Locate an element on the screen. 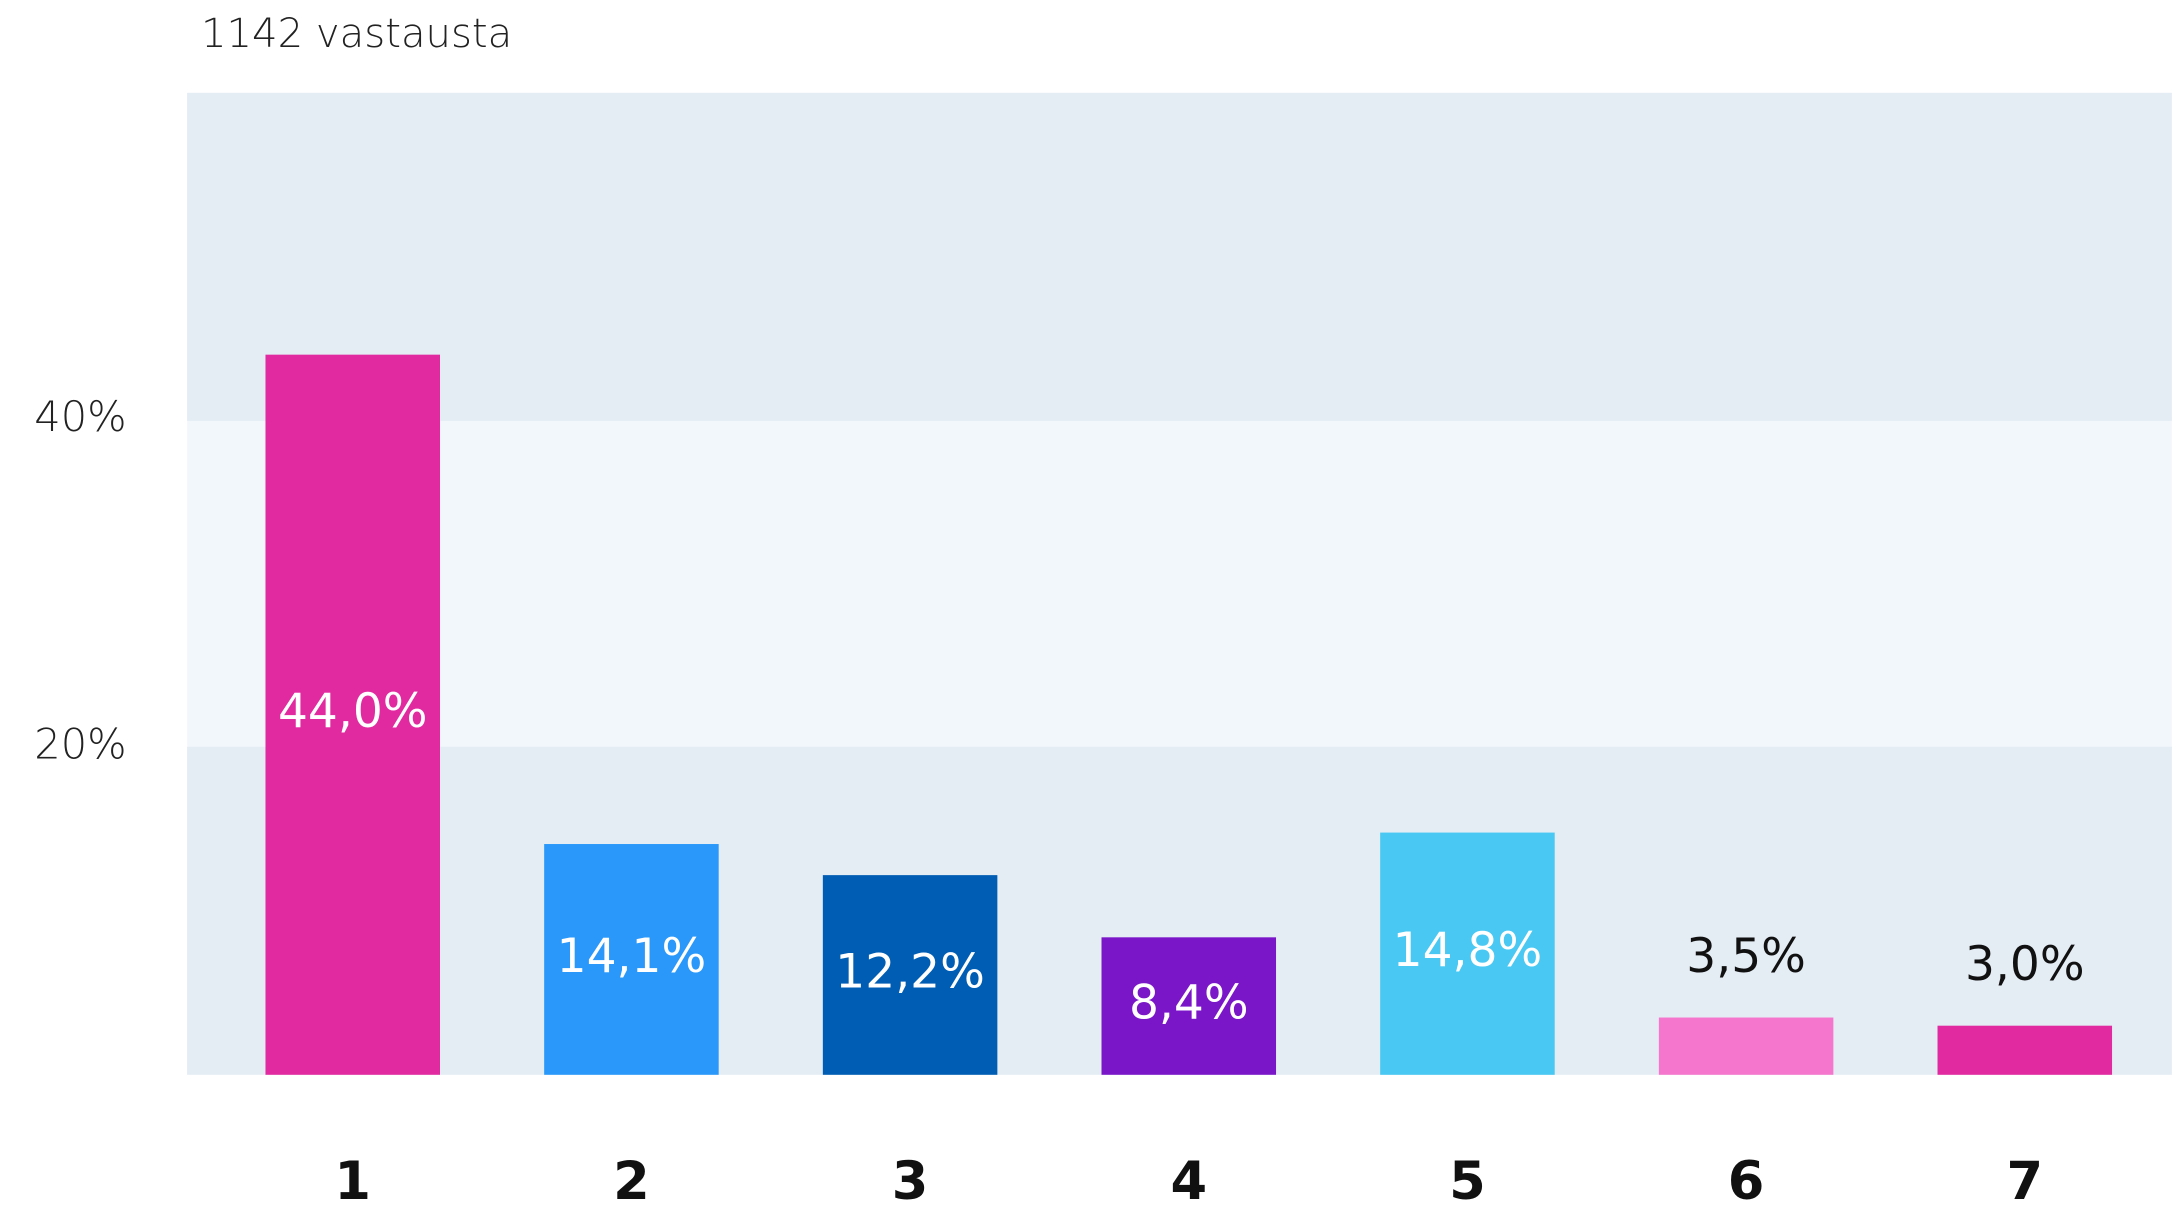  value-label: 3,5% is located at coordinates (1746, 956).